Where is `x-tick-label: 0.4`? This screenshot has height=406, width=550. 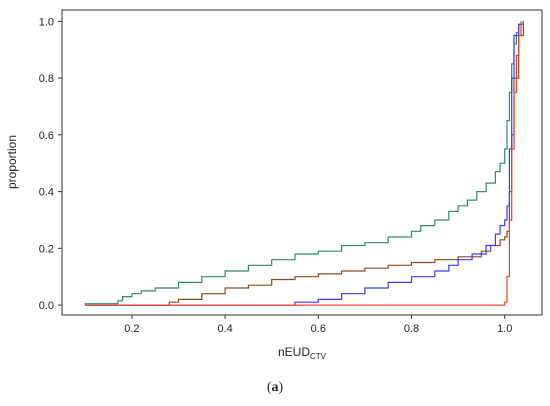 x-tick-label: 0.4 is located at coordinates (224, 329).